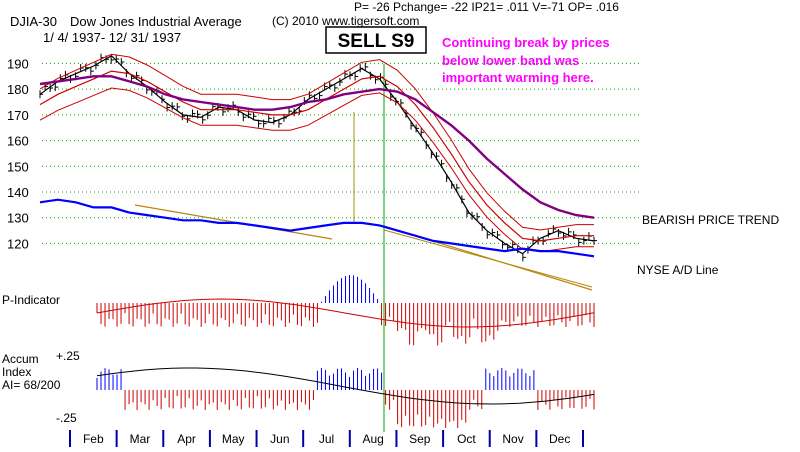 Image resolution: width=800 pixels, height=452 pixels. Describe the element at coordinates (420, 439) in the screenshot. I see `month-label: Sep` at that location.